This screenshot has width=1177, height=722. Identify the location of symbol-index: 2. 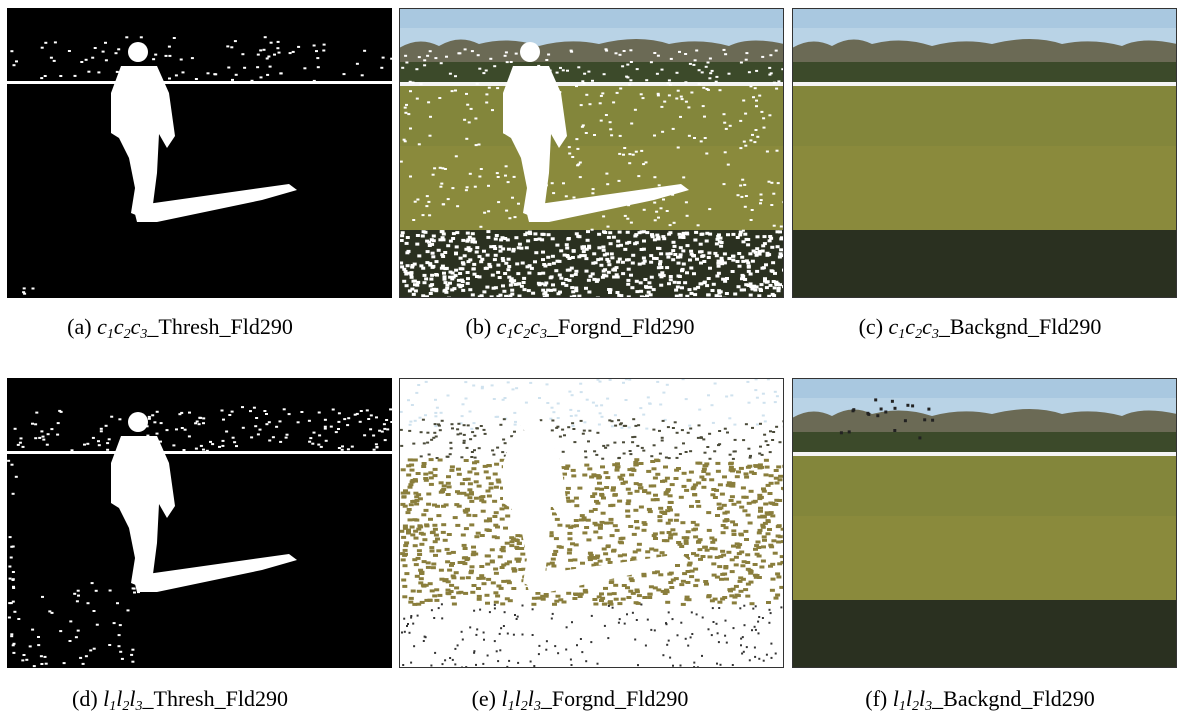
(915, 706).